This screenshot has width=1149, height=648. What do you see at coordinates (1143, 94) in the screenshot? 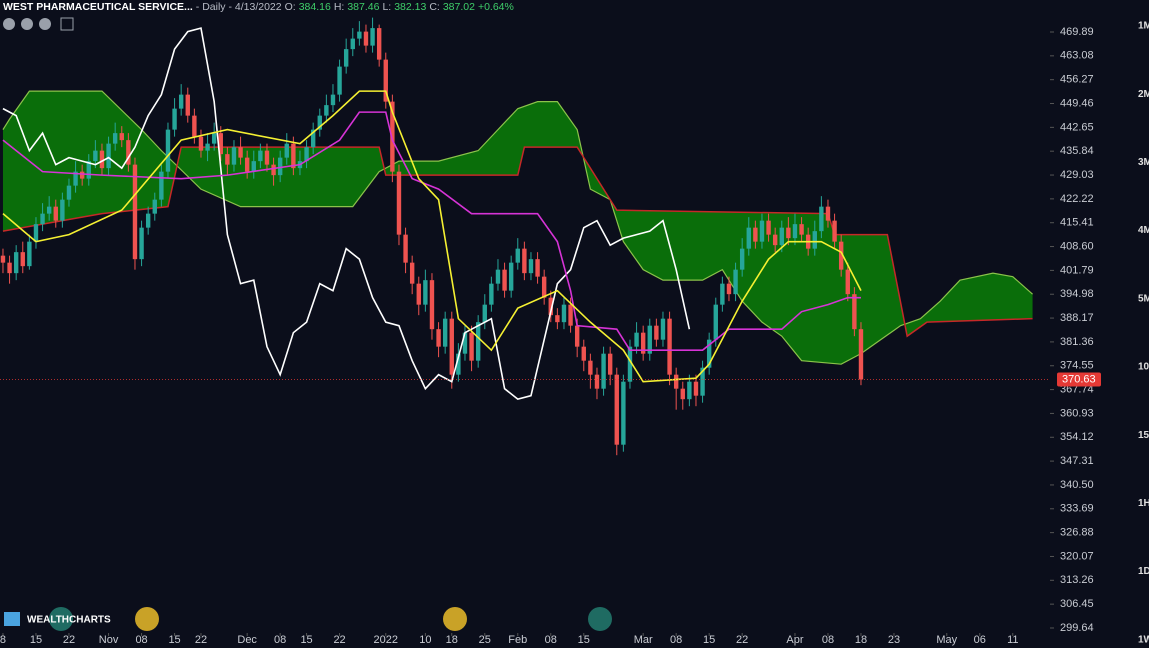
I see `timeframe: 2M` at bounding box center [1143, 94].